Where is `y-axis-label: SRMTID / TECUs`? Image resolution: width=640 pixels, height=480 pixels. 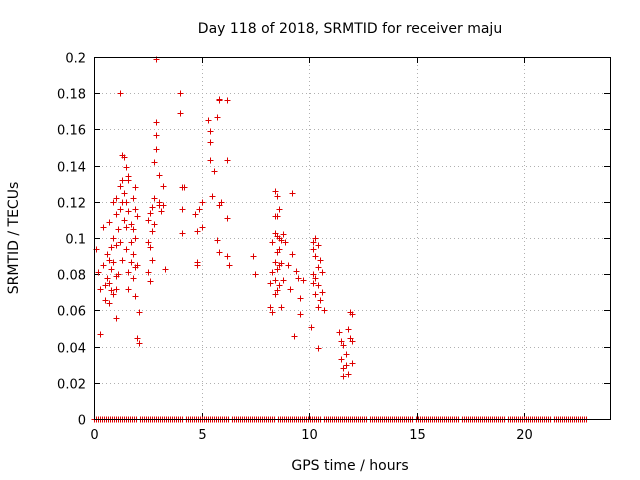
y-axis-label: SRMTID / TECUs is located at coordinates (14, 238).